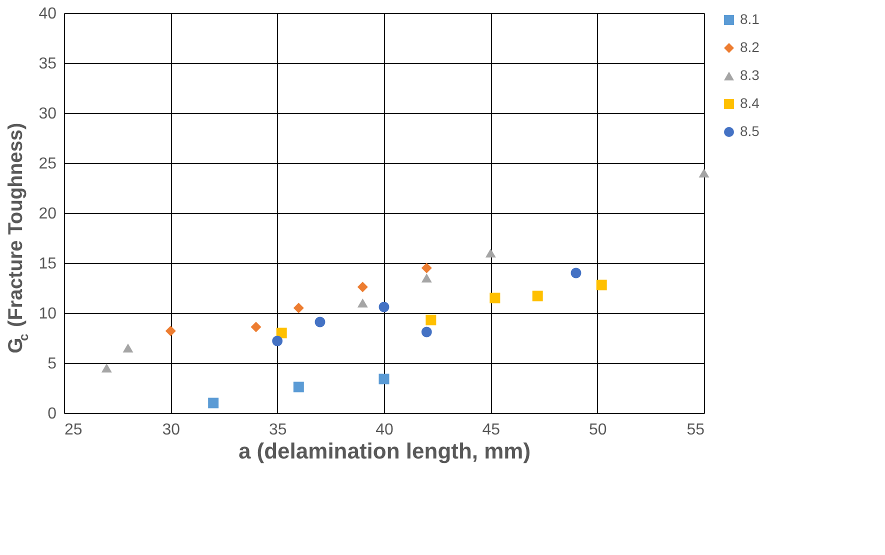  I want to click on x-tick-label: 40, so click(385, 430).